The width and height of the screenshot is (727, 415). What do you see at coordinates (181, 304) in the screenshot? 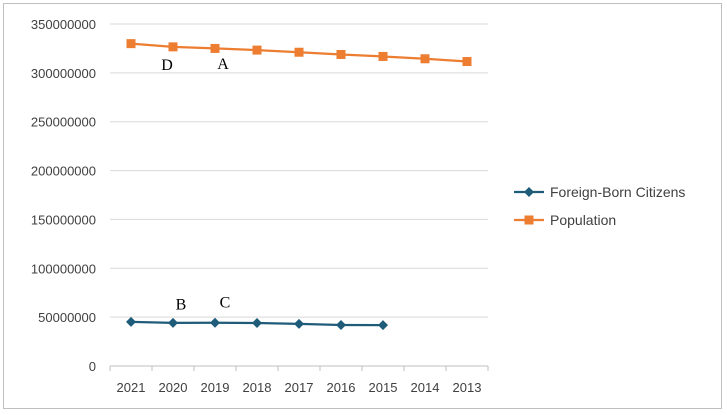
I see `annotation-label: B` at bounding box center [181, 304].